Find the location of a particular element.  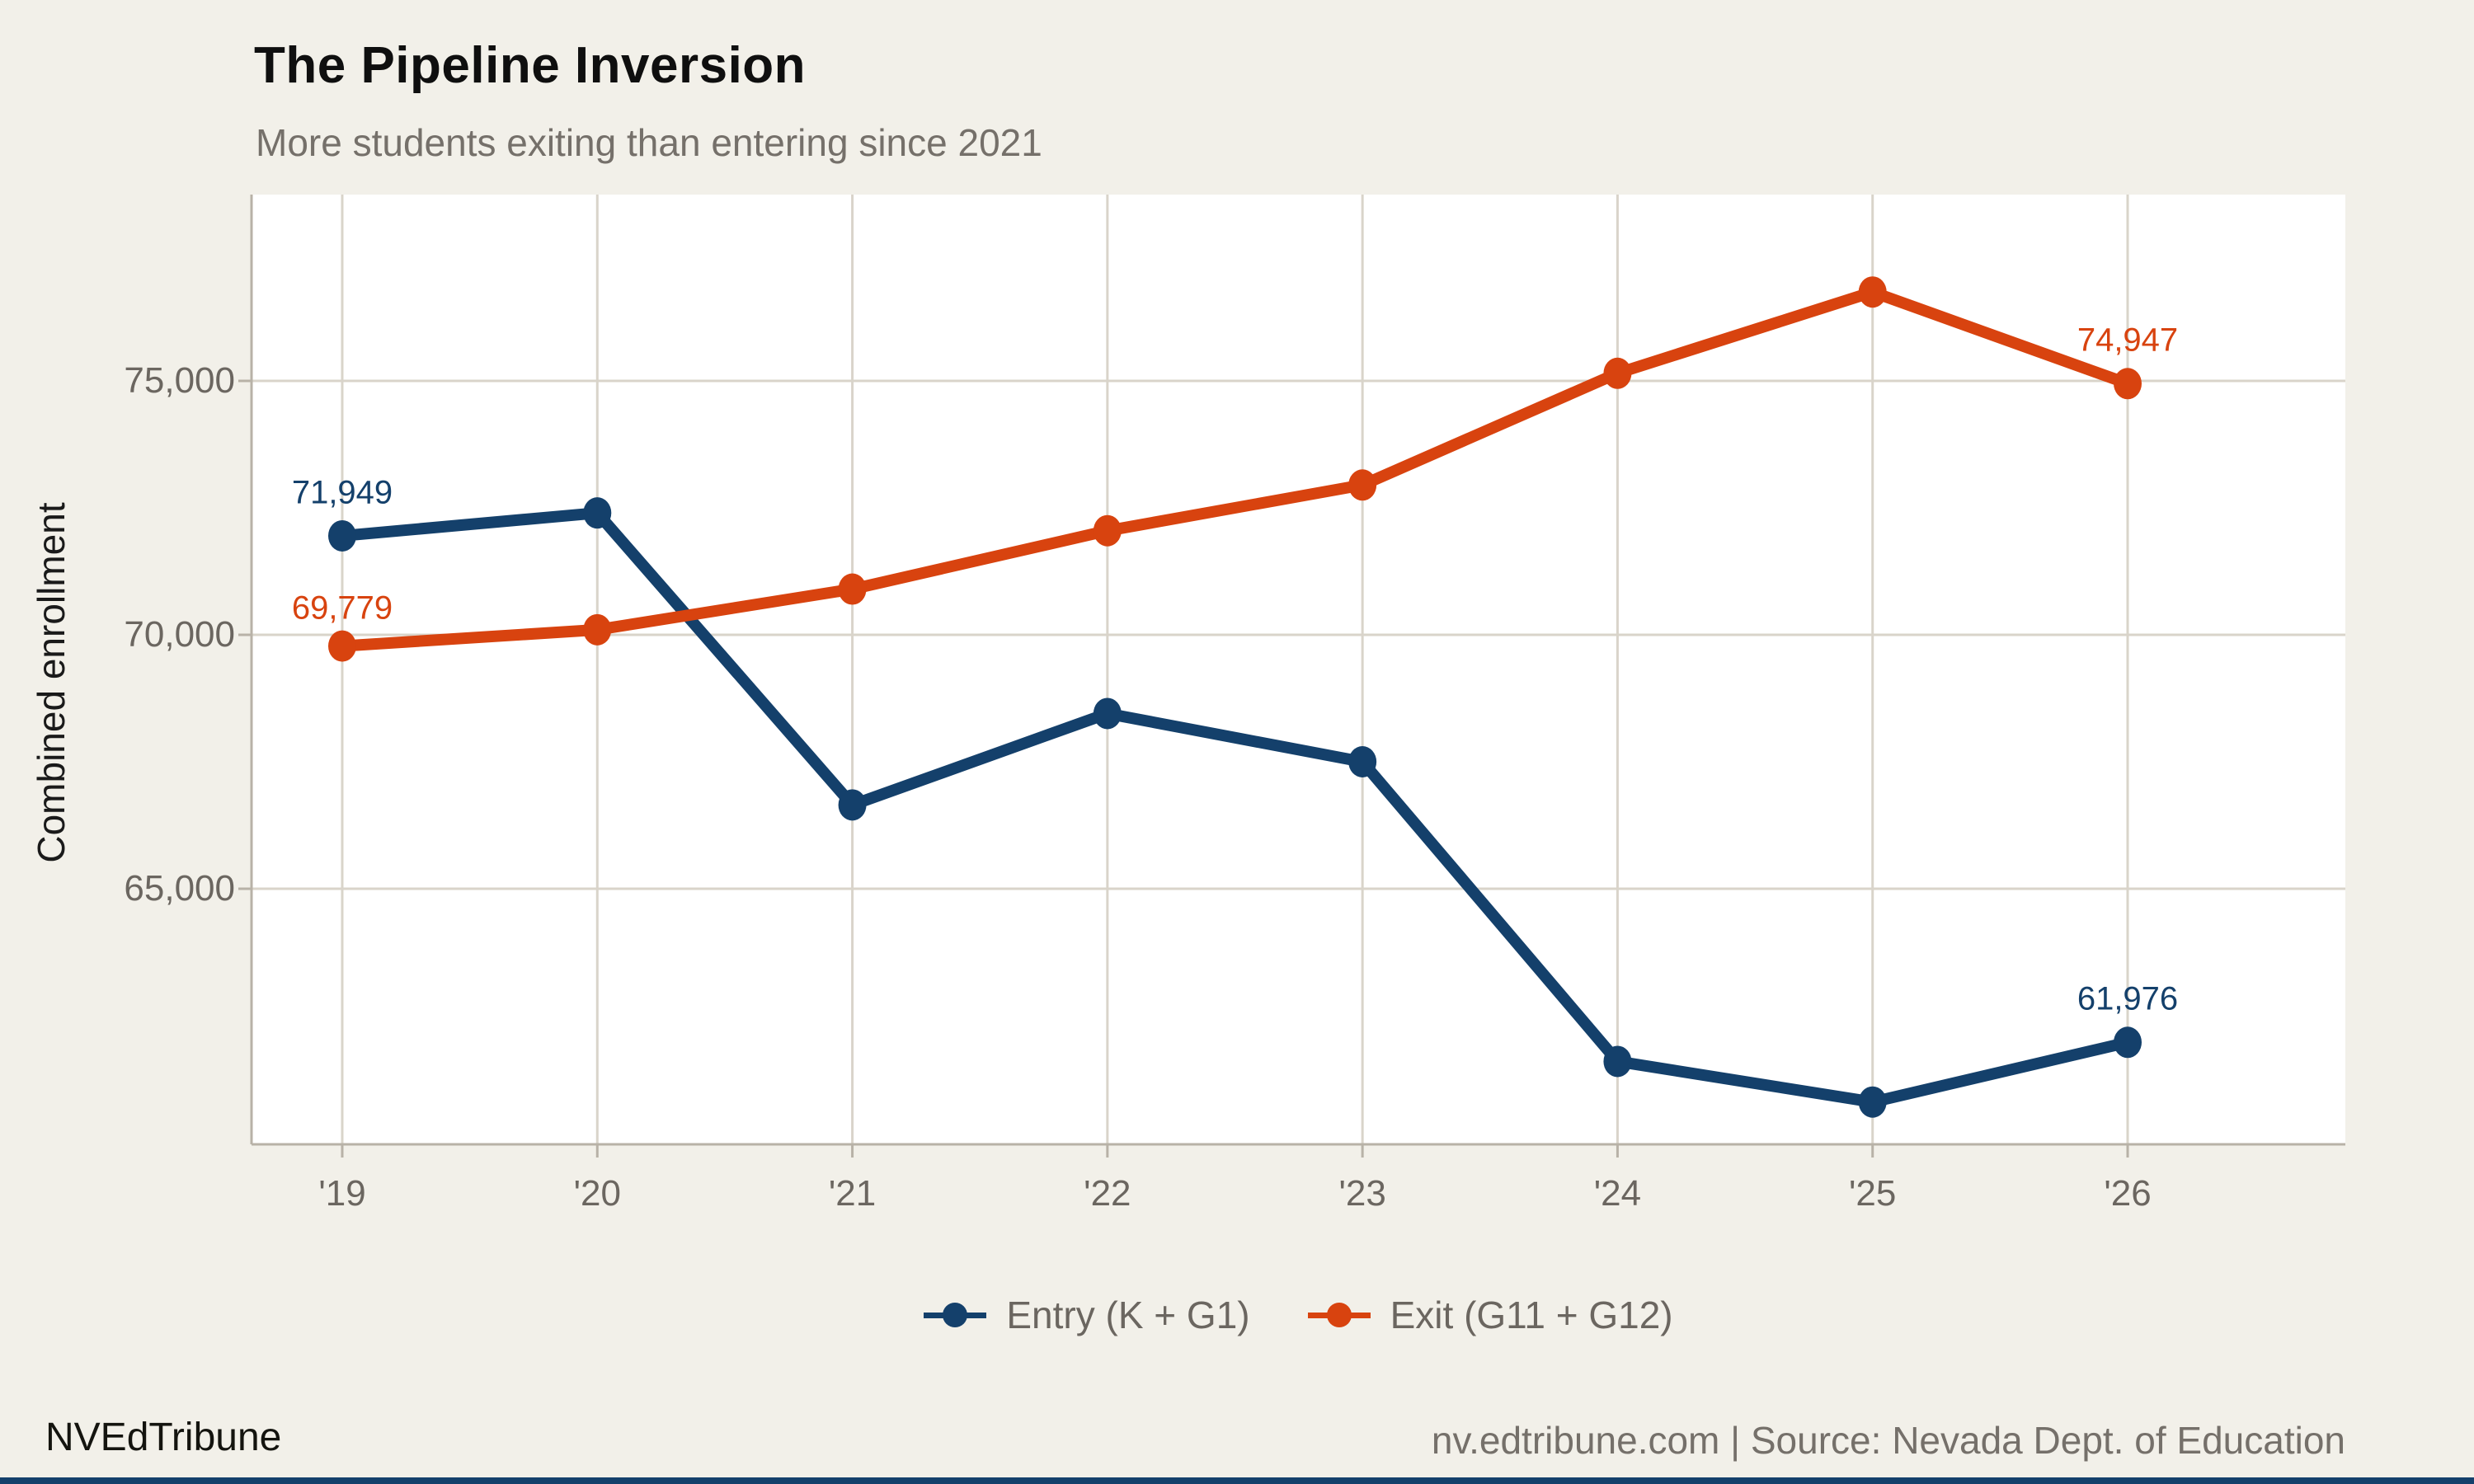

legend-label-entry: Entry (K + G1) is located at coordinates (1128, 1315).